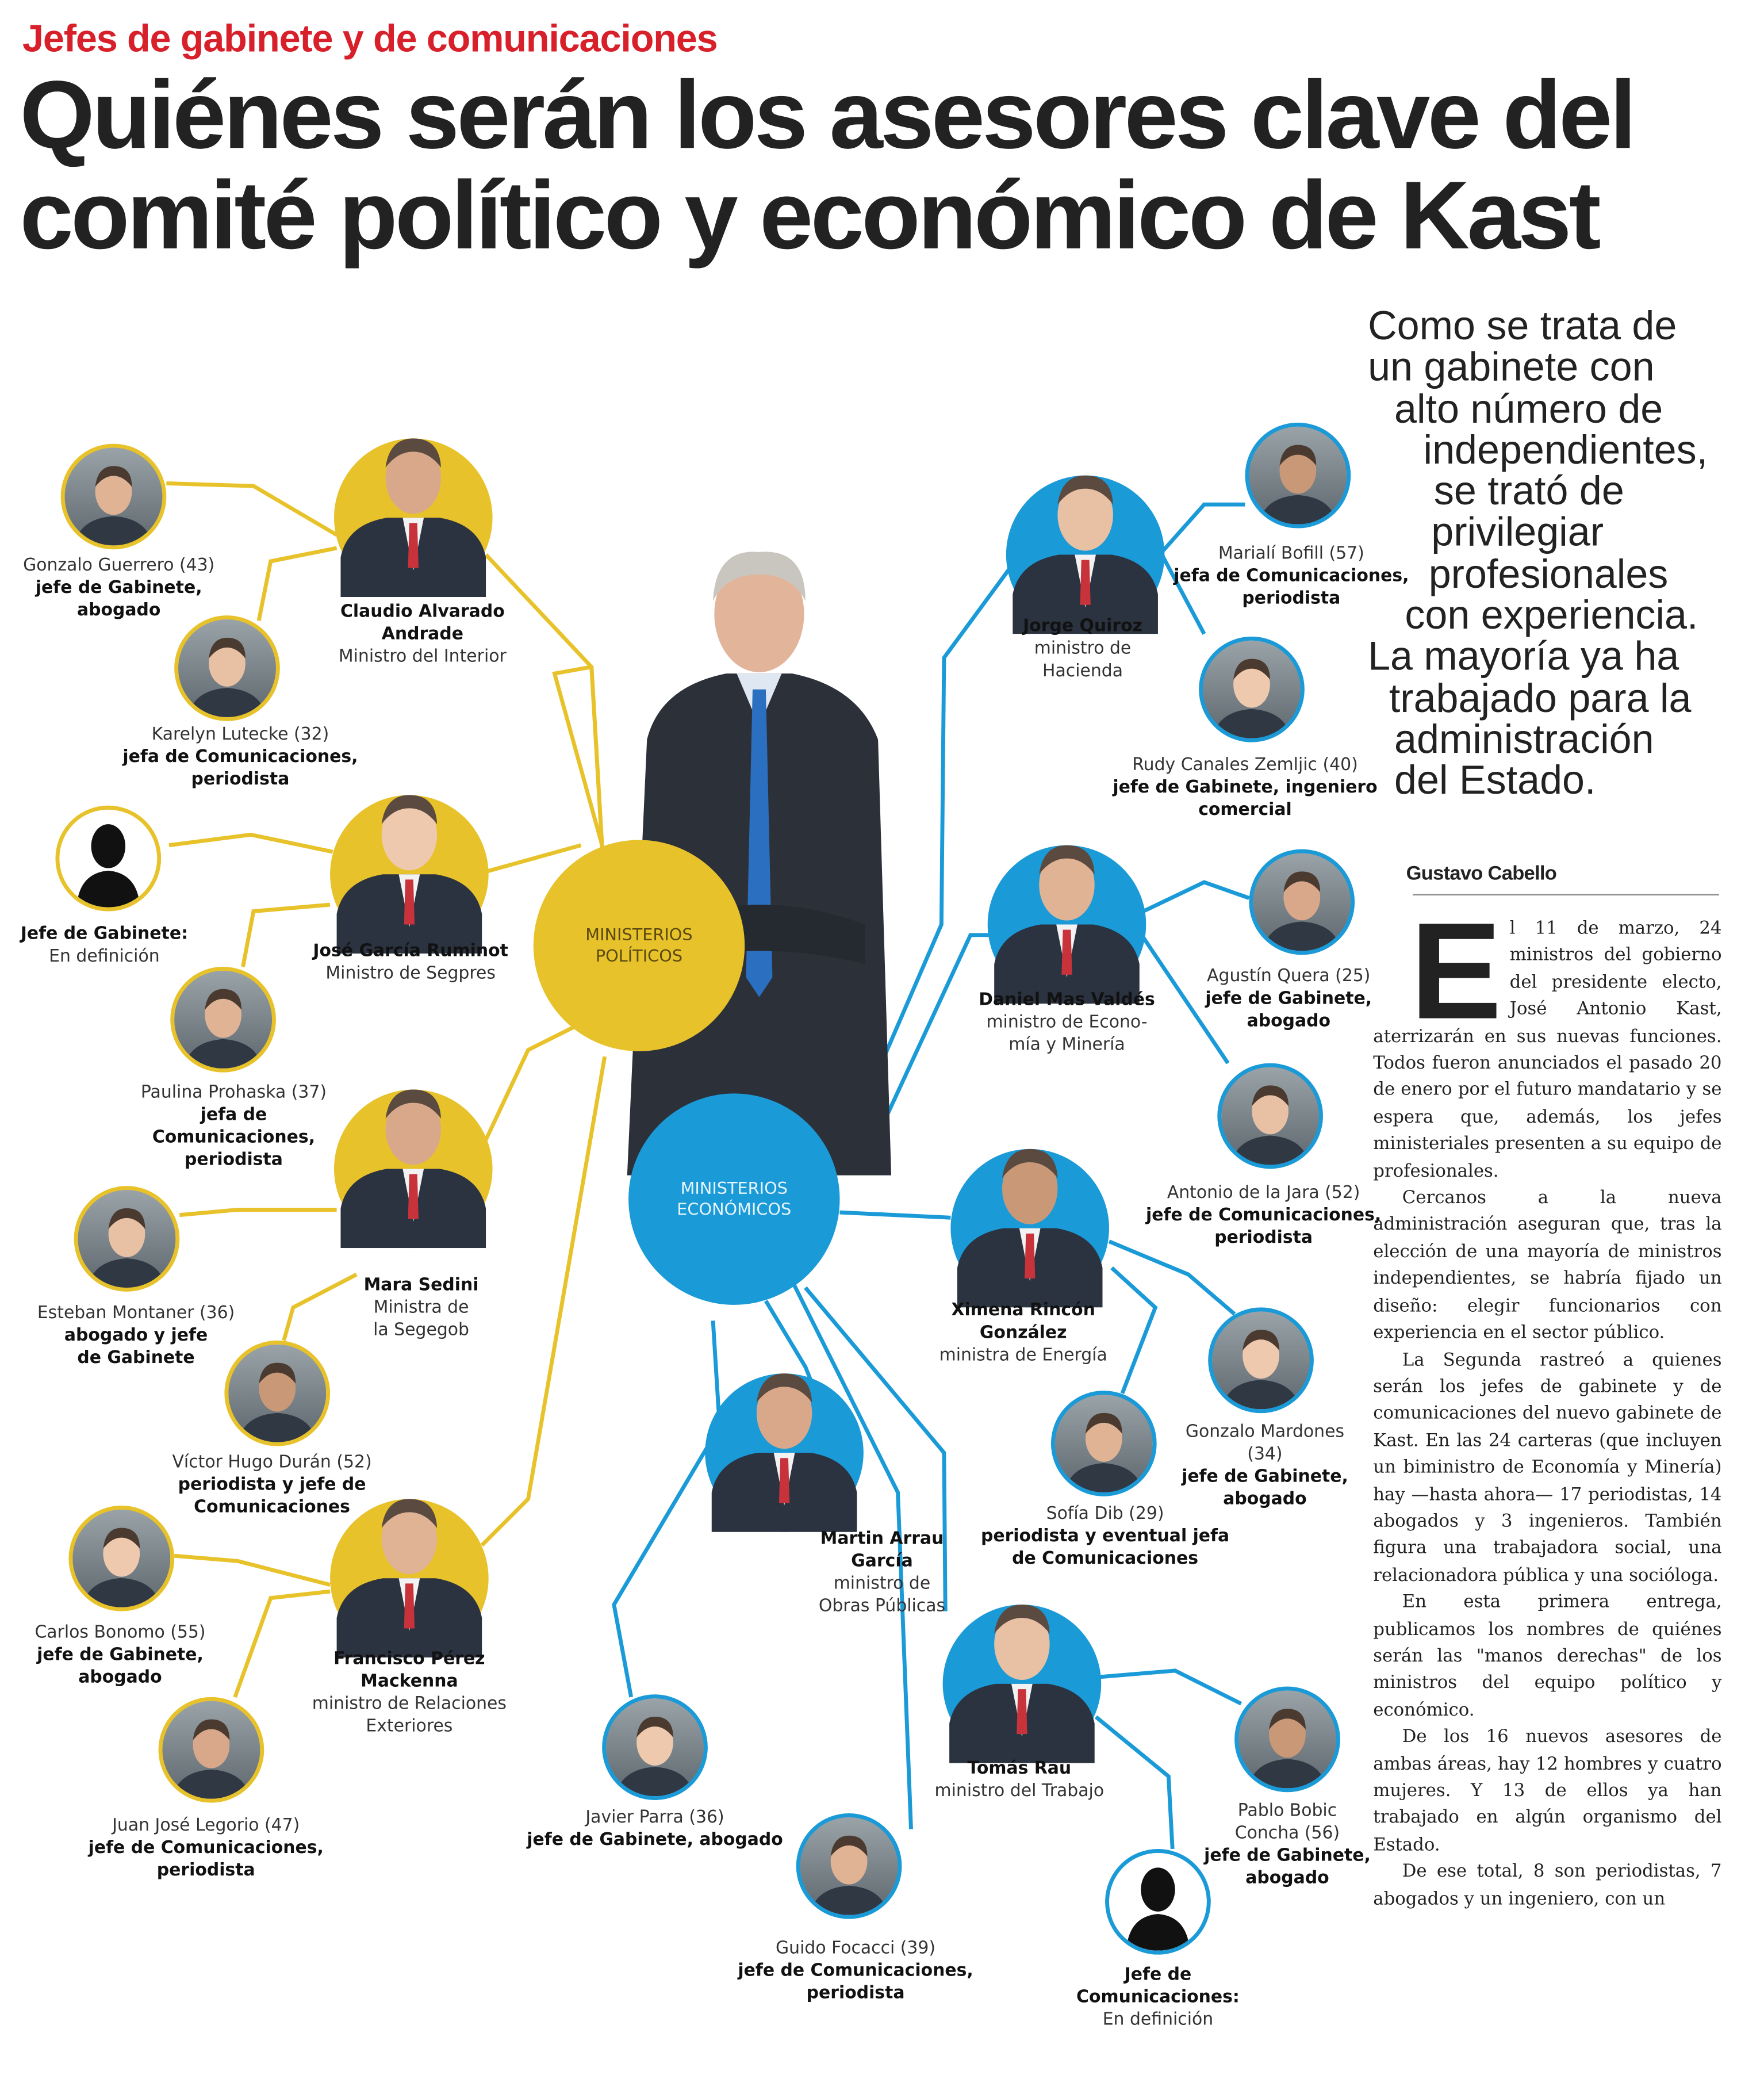 The image size is (1764, 2075). Describe the element at coordinates (1287, 1834) in the screenshot. I see `label-line: Concha (56)` at that location.